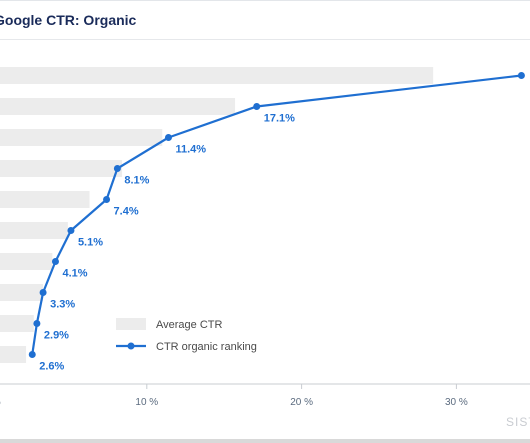 This screenshot has width=530, height=443. I want to click on ctr-data-label: 2.9%, so click(56, 336).